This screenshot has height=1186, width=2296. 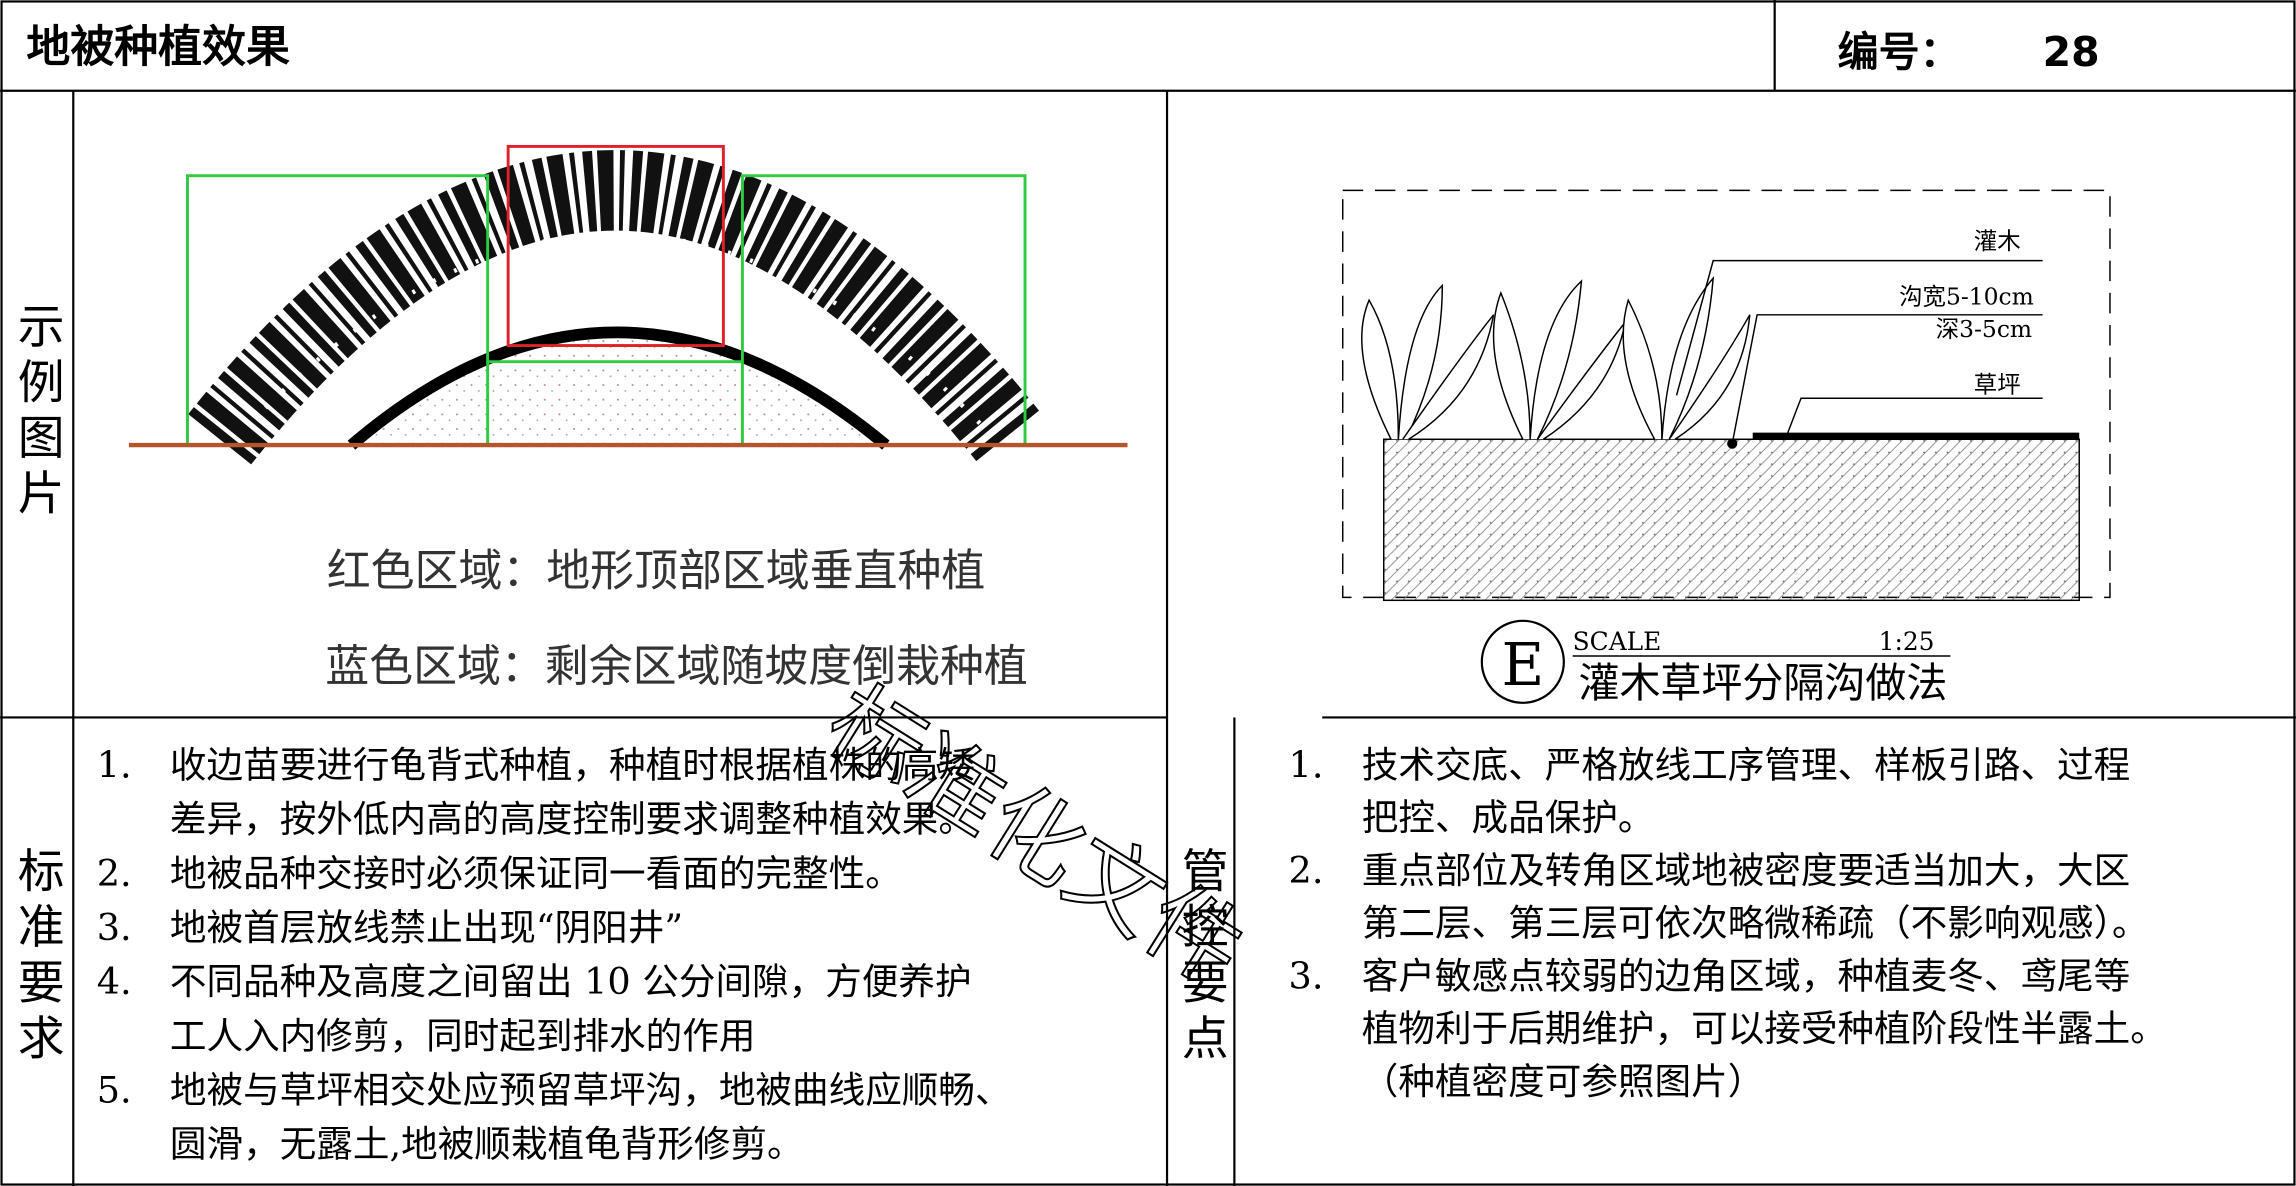 What do you see at coordinates (572, 764) in the screenshot?
I see `list-text: 收边苗要进行龟背式种植，种植时根据植株的高矮` at bounding box center [572, 764].